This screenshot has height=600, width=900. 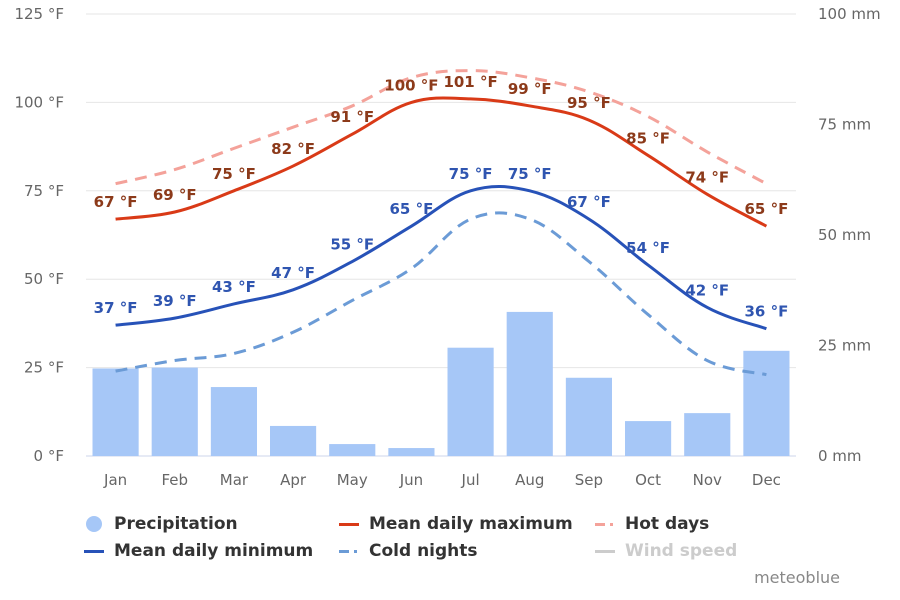 What do you see at coordinates (844, 235) in the screenshot?
I see `right-axis-tick-label: 50 mm` at bounding box center [844, 235].